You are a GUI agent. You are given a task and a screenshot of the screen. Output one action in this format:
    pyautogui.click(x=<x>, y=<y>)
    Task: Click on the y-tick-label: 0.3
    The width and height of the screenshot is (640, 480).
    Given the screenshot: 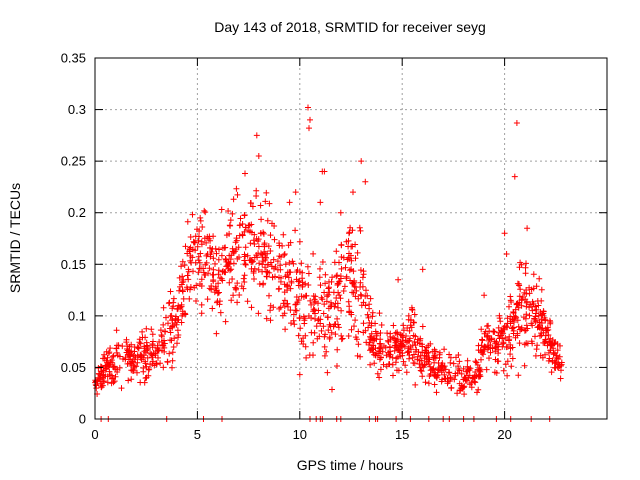 What is the action you would take?
    pyautogui.click(x=77, y=109)
    